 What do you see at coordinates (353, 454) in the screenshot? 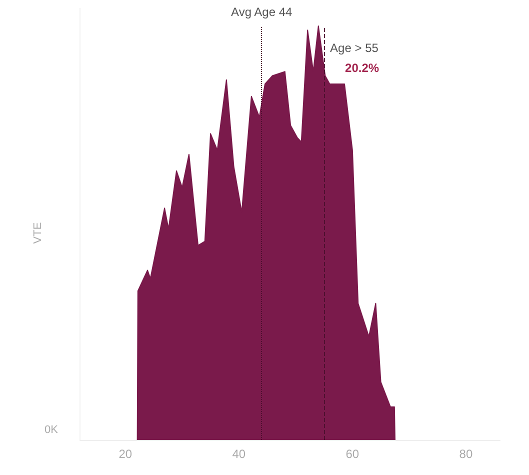
I see `x-tick-label: 60` at bounding box center [353, 454].